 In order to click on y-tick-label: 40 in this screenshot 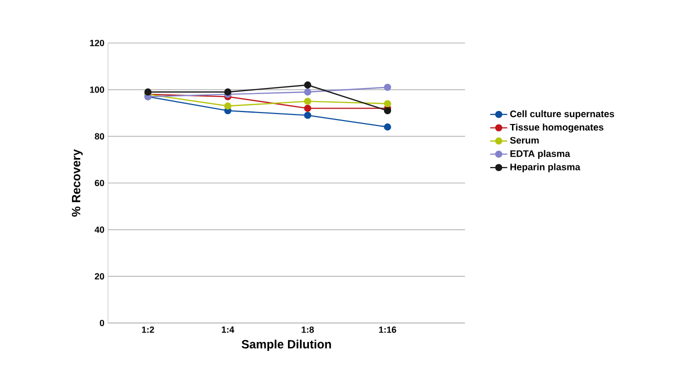, I will do `click(99, 229)`.